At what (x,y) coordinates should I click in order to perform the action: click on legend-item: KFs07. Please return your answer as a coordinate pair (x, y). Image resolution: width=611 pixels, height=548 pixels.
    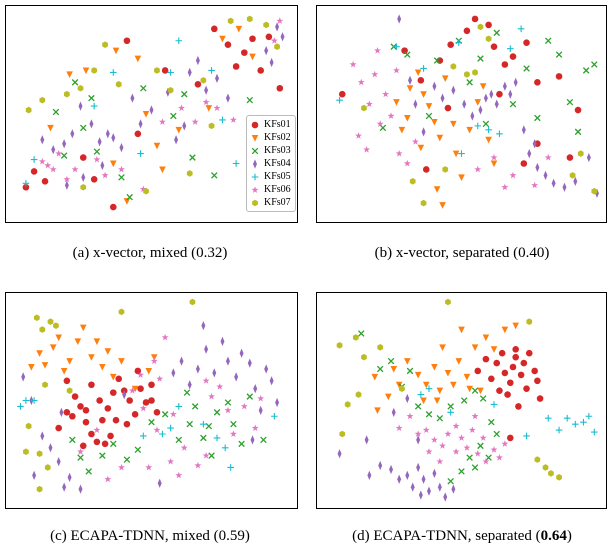
    Looking at the image, I should click on (270, 202).